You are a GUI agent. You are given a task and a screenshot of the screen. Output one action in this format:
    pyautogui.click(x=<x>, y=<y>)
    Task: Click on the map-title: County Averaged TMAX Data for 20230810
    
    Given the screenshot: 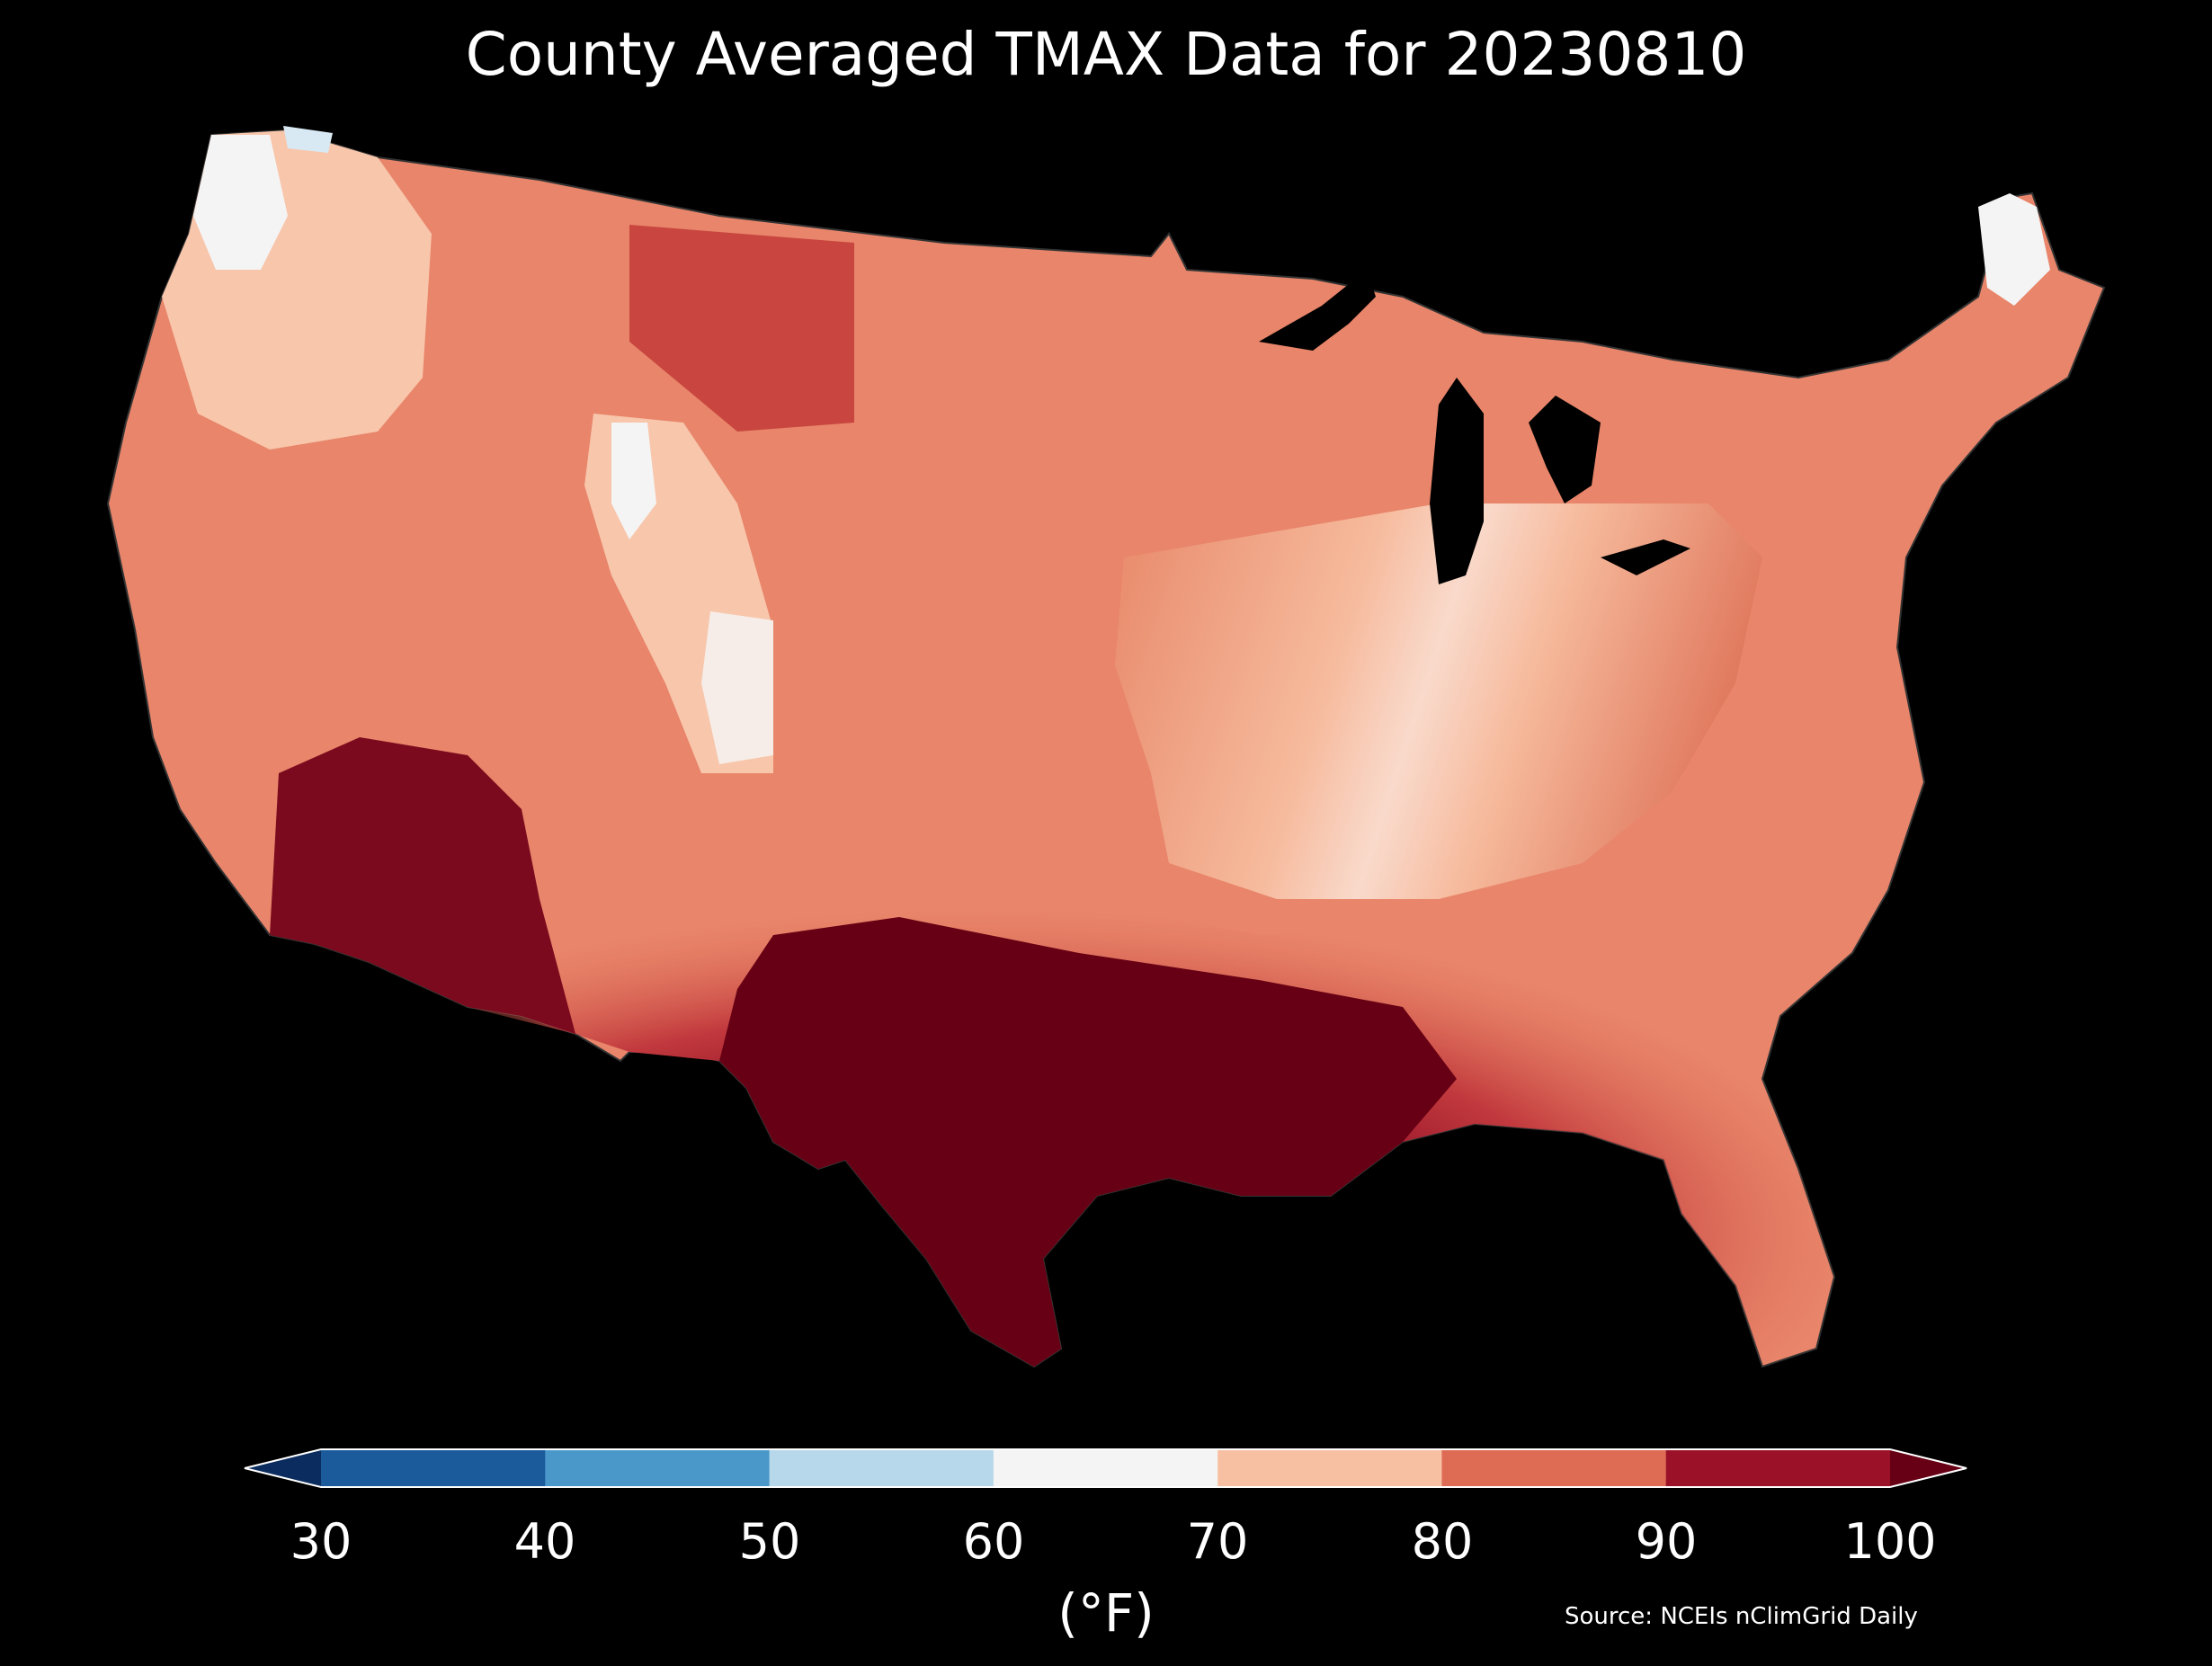 What is the action you would take?
    pyautogui.click(x=1106, y=55)
    